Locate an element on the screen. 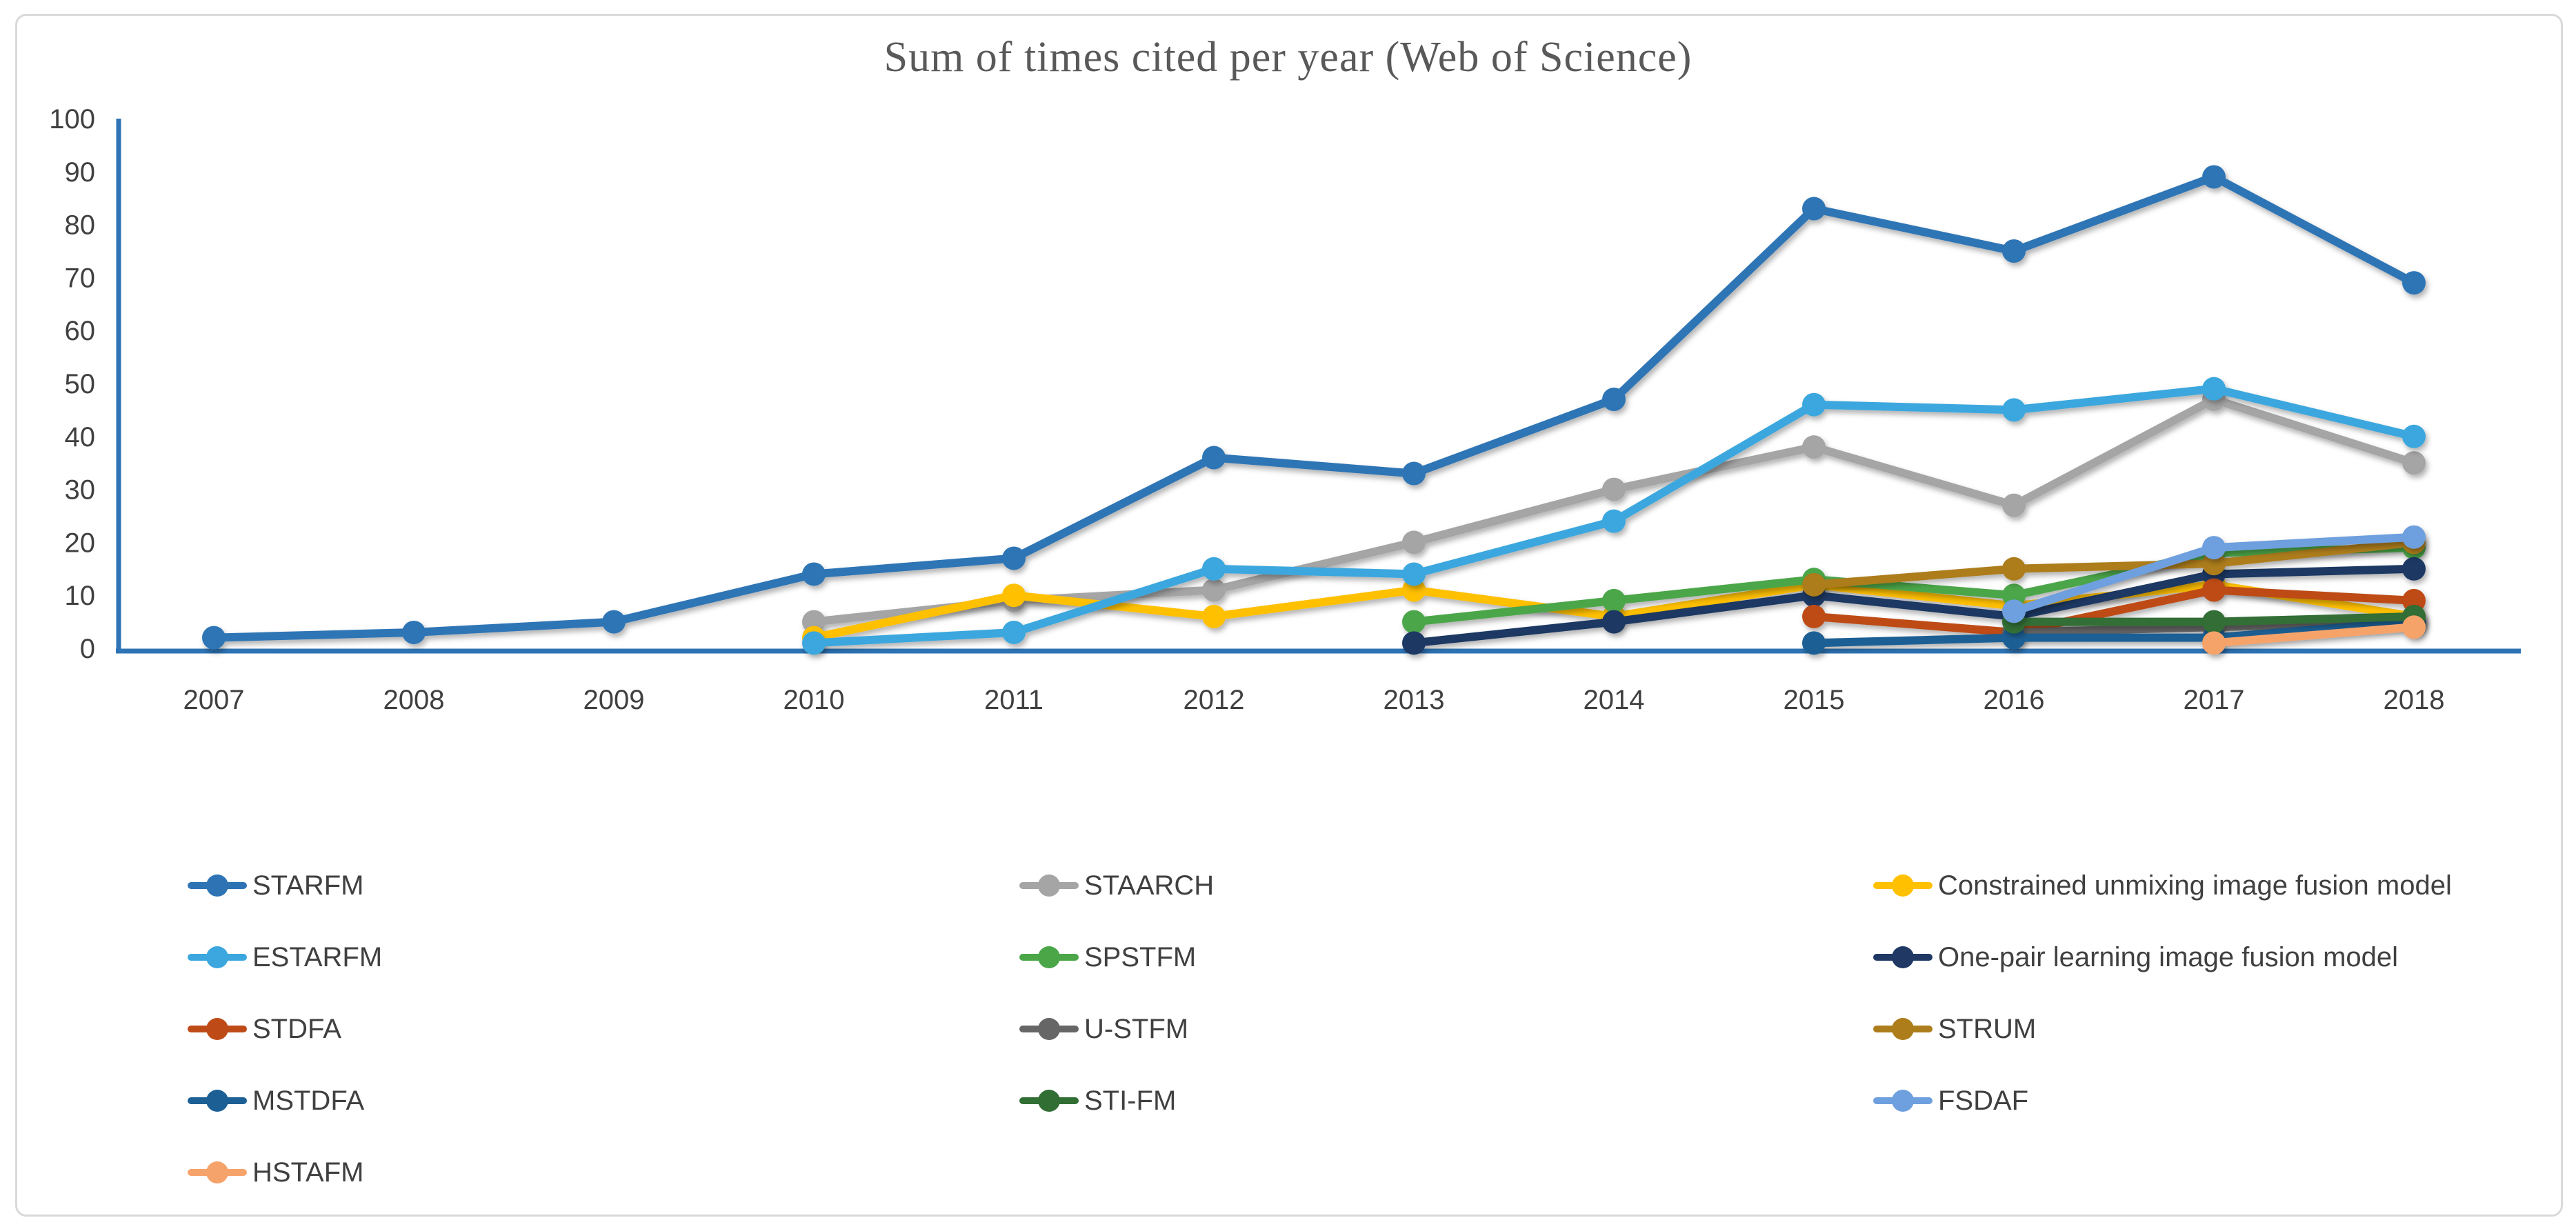 The height and width of the screenshot is (1229, 2576). legend-marker-stdfa is located at coordinates (218, 1029).